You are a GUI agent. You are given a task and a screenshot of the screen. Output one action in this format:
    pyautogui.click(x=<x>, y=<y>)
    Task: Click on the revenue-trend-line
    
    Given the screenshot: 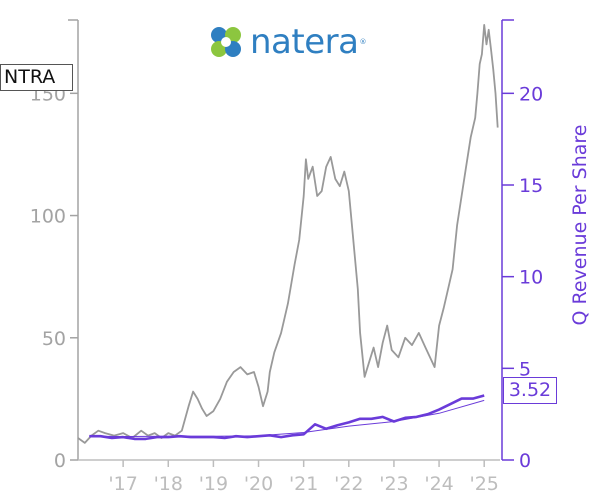 What is the action you would take?
    pyautogui.click(x=287, y=418)
    